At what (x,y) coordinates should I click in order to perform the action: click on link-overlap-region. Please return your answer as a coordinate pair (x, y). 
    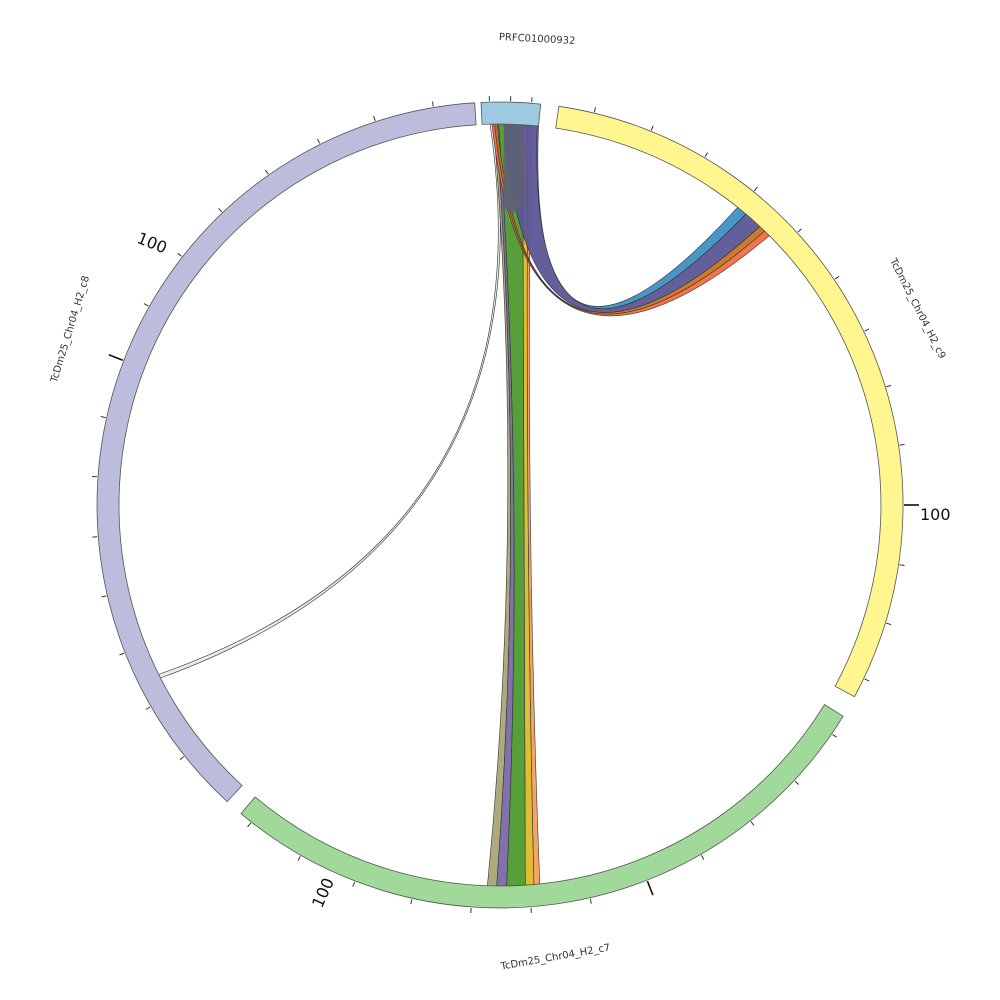
    Looking at the image, I should click on (513, 168).